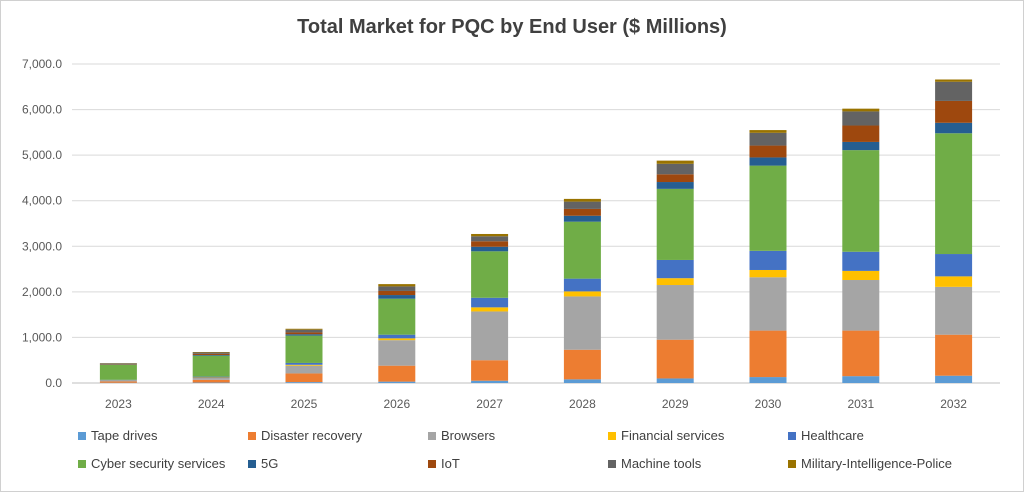 Image resolution: width=1024 pixels, height=492 pixels. I want to click on legend-item: Disaster recovery, so click(338, 435).